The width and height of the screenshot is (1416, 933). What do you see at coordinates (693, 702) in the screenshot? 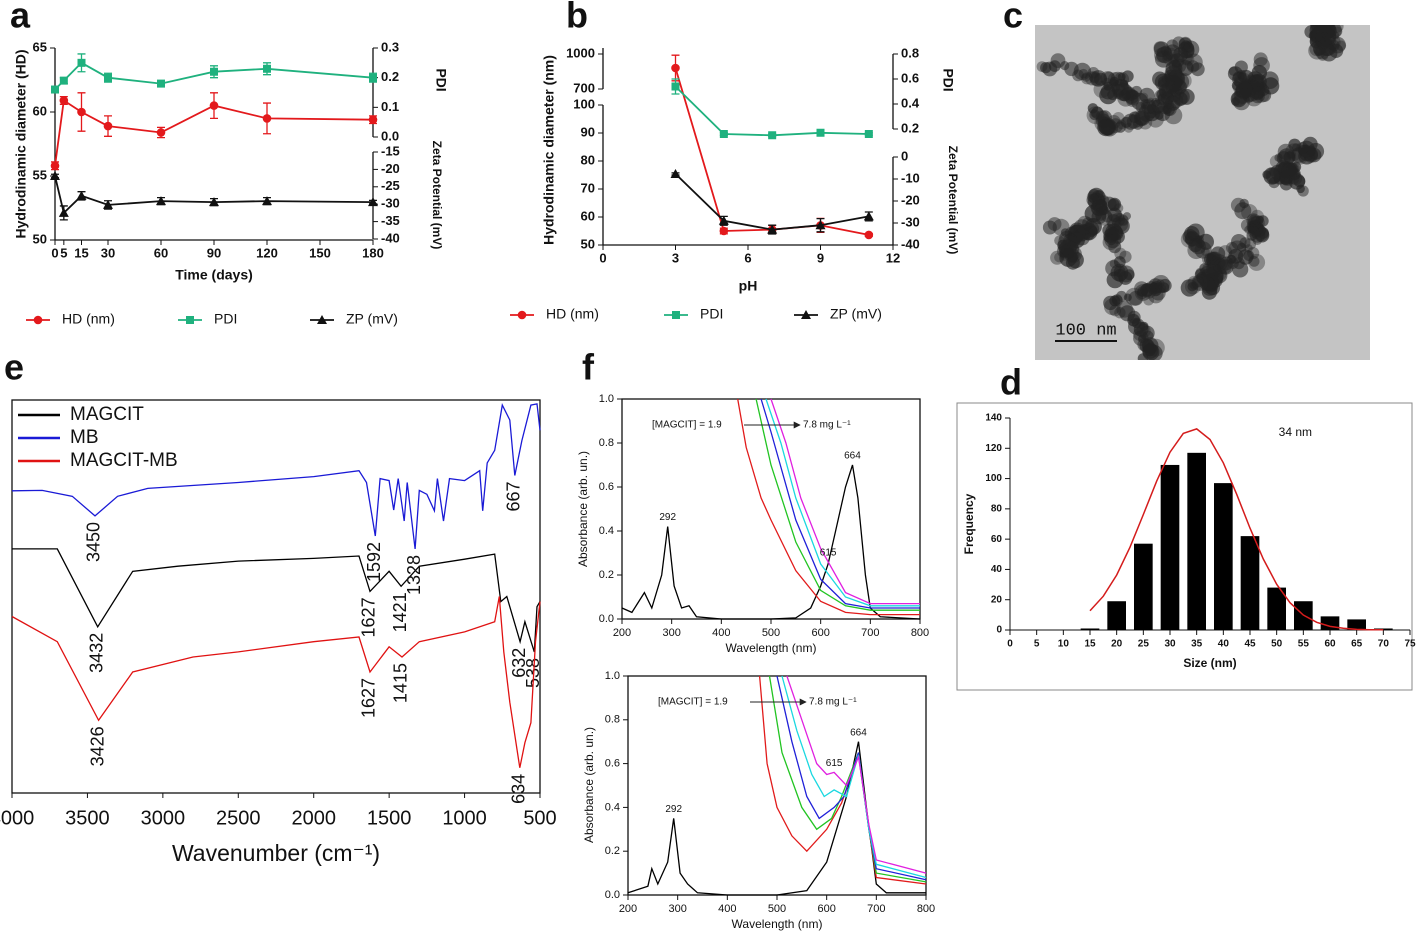
I see `annotation: [MAGCIT] = 1.9` at bounding box center [693, 702].